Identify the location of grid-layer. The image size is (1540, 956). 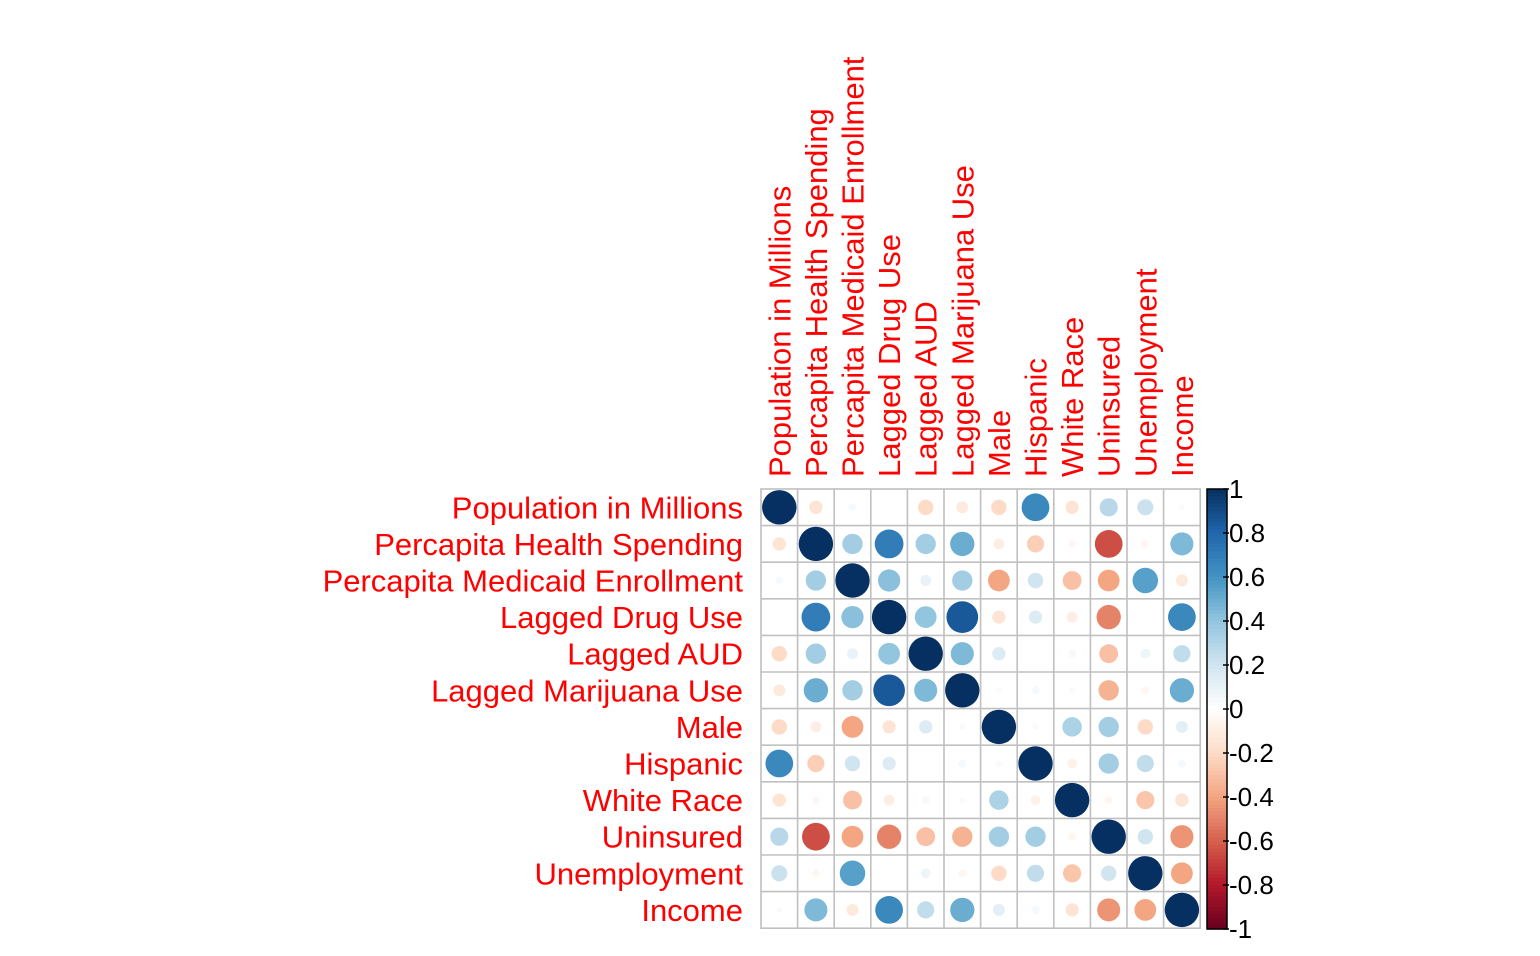
(981, 709).